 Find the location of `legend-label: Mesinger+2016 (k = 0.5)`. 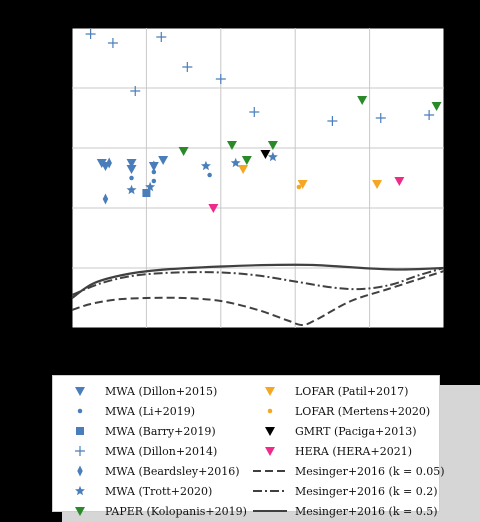

legend-label: Mesinger+2016 (k = 0.5) is located at coordinates (366, 511).